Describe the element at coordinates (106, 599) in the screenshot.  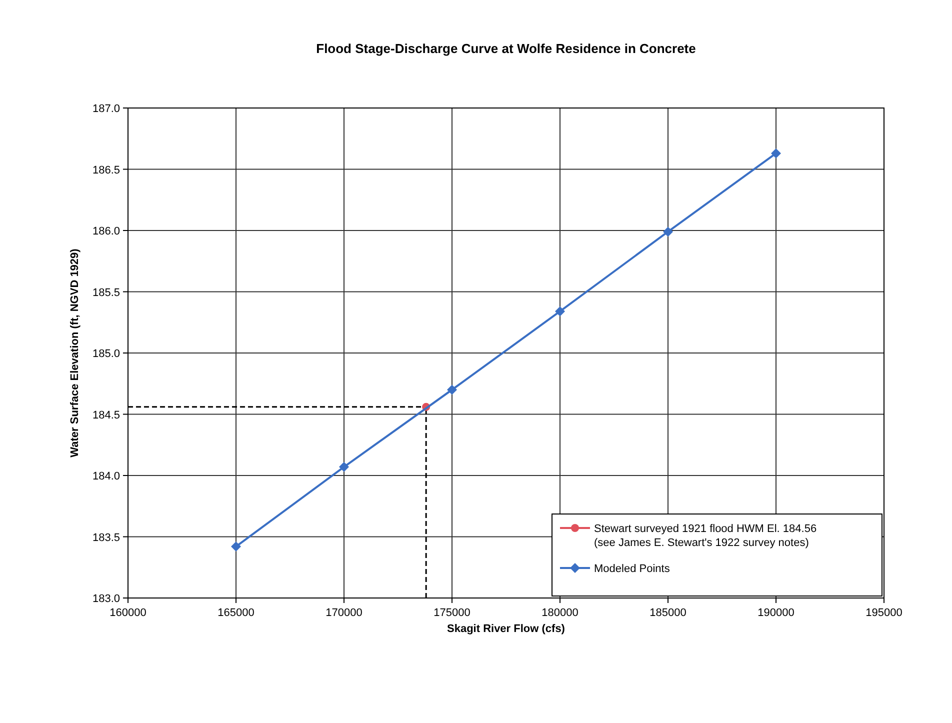
I see `y-tick-label: 183.0` at that location.